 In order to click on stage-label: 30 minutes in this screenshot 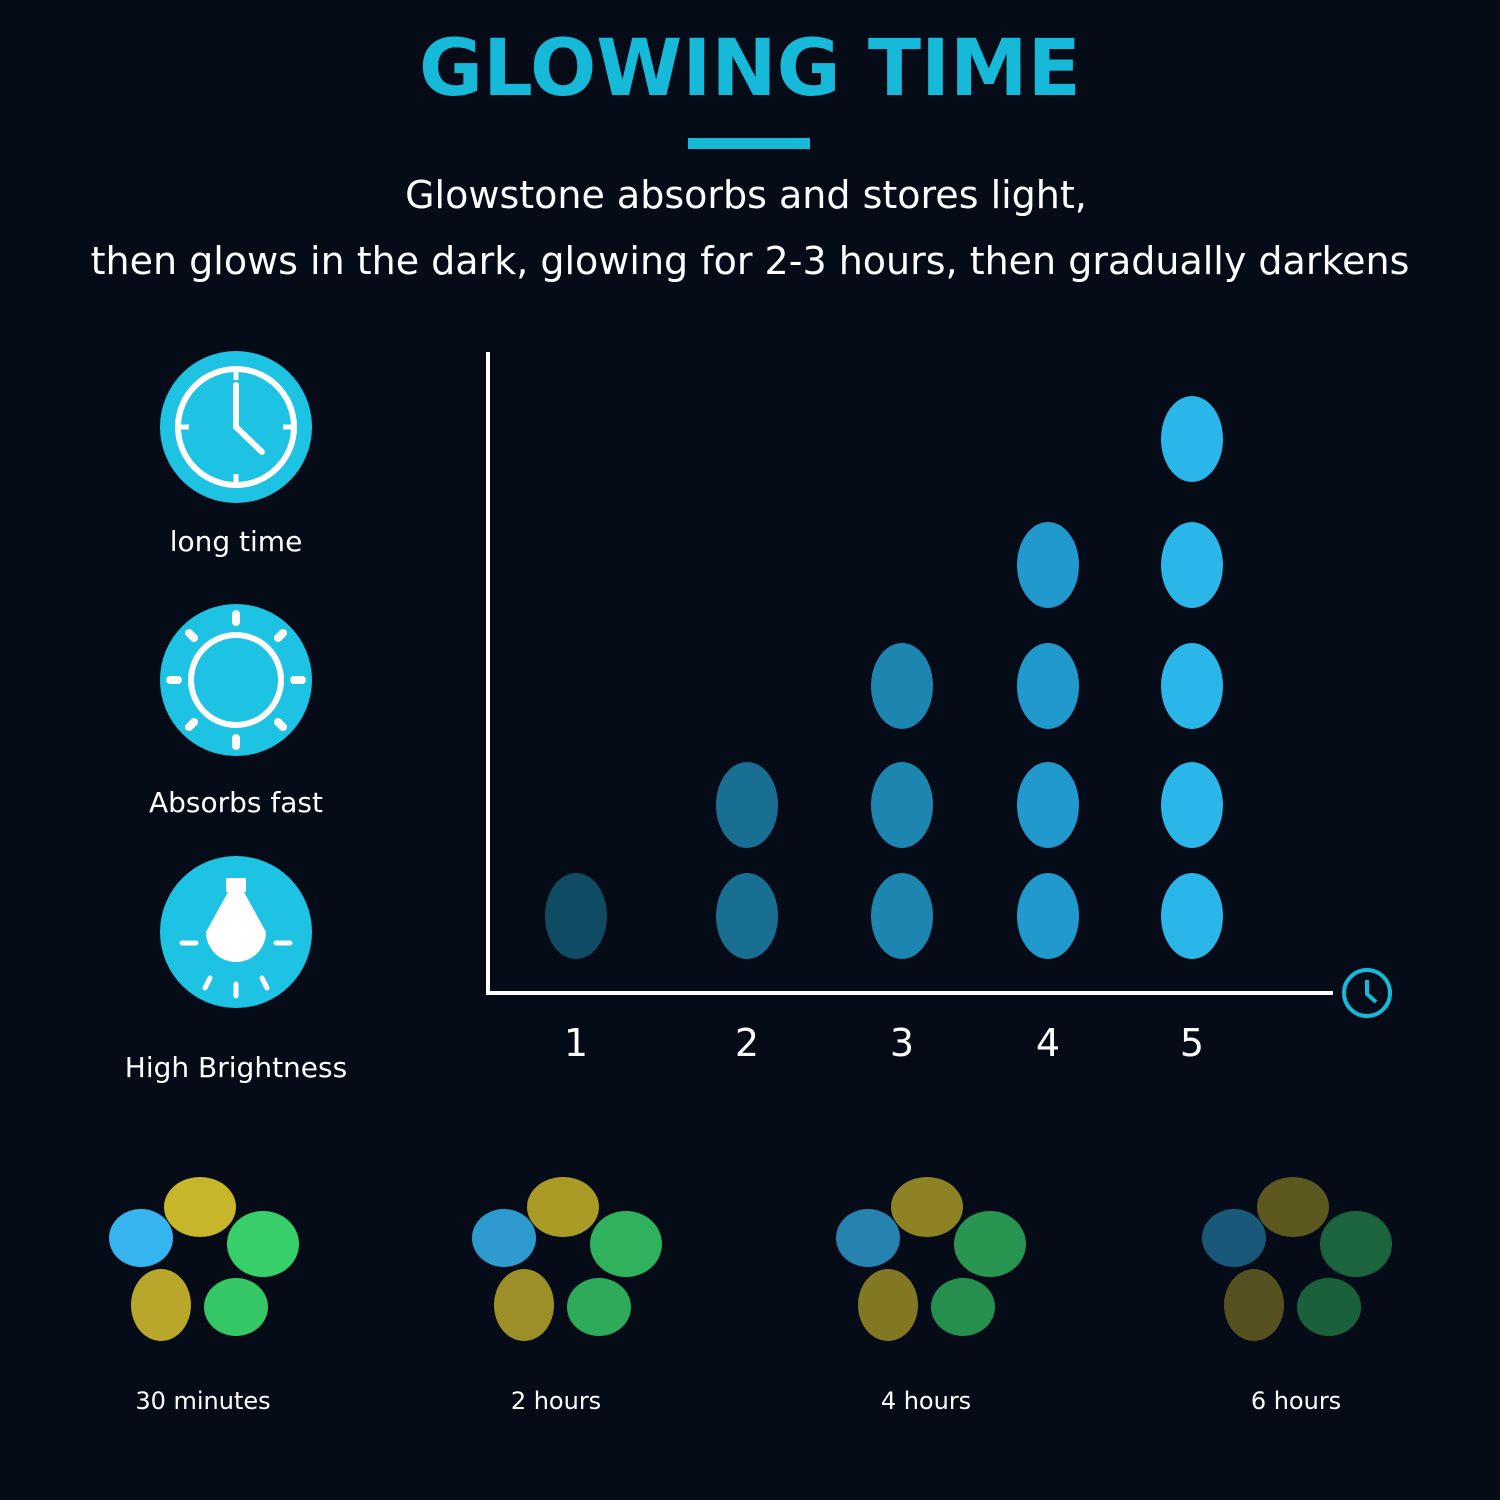, I will do `click(202, 1401)`.